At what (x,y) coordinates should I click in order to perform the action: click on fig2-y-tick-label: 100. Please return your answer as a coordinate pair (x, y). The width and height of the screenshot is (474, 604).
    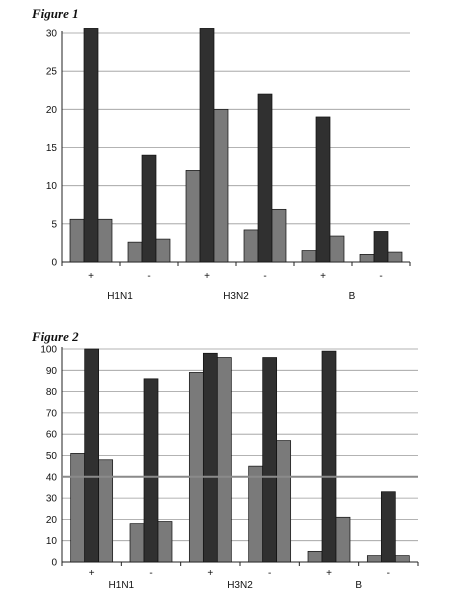
    Looking at the image, I should click on (48, 350).